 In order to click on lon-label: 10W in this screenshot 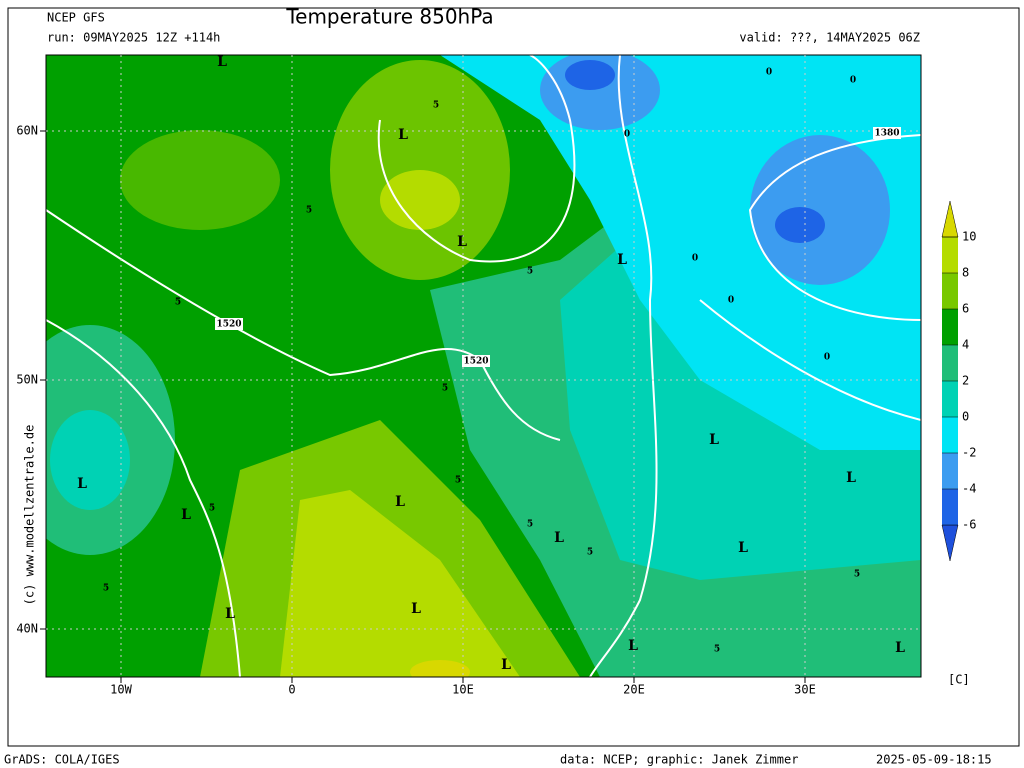, I will do `click(121, 690)`.